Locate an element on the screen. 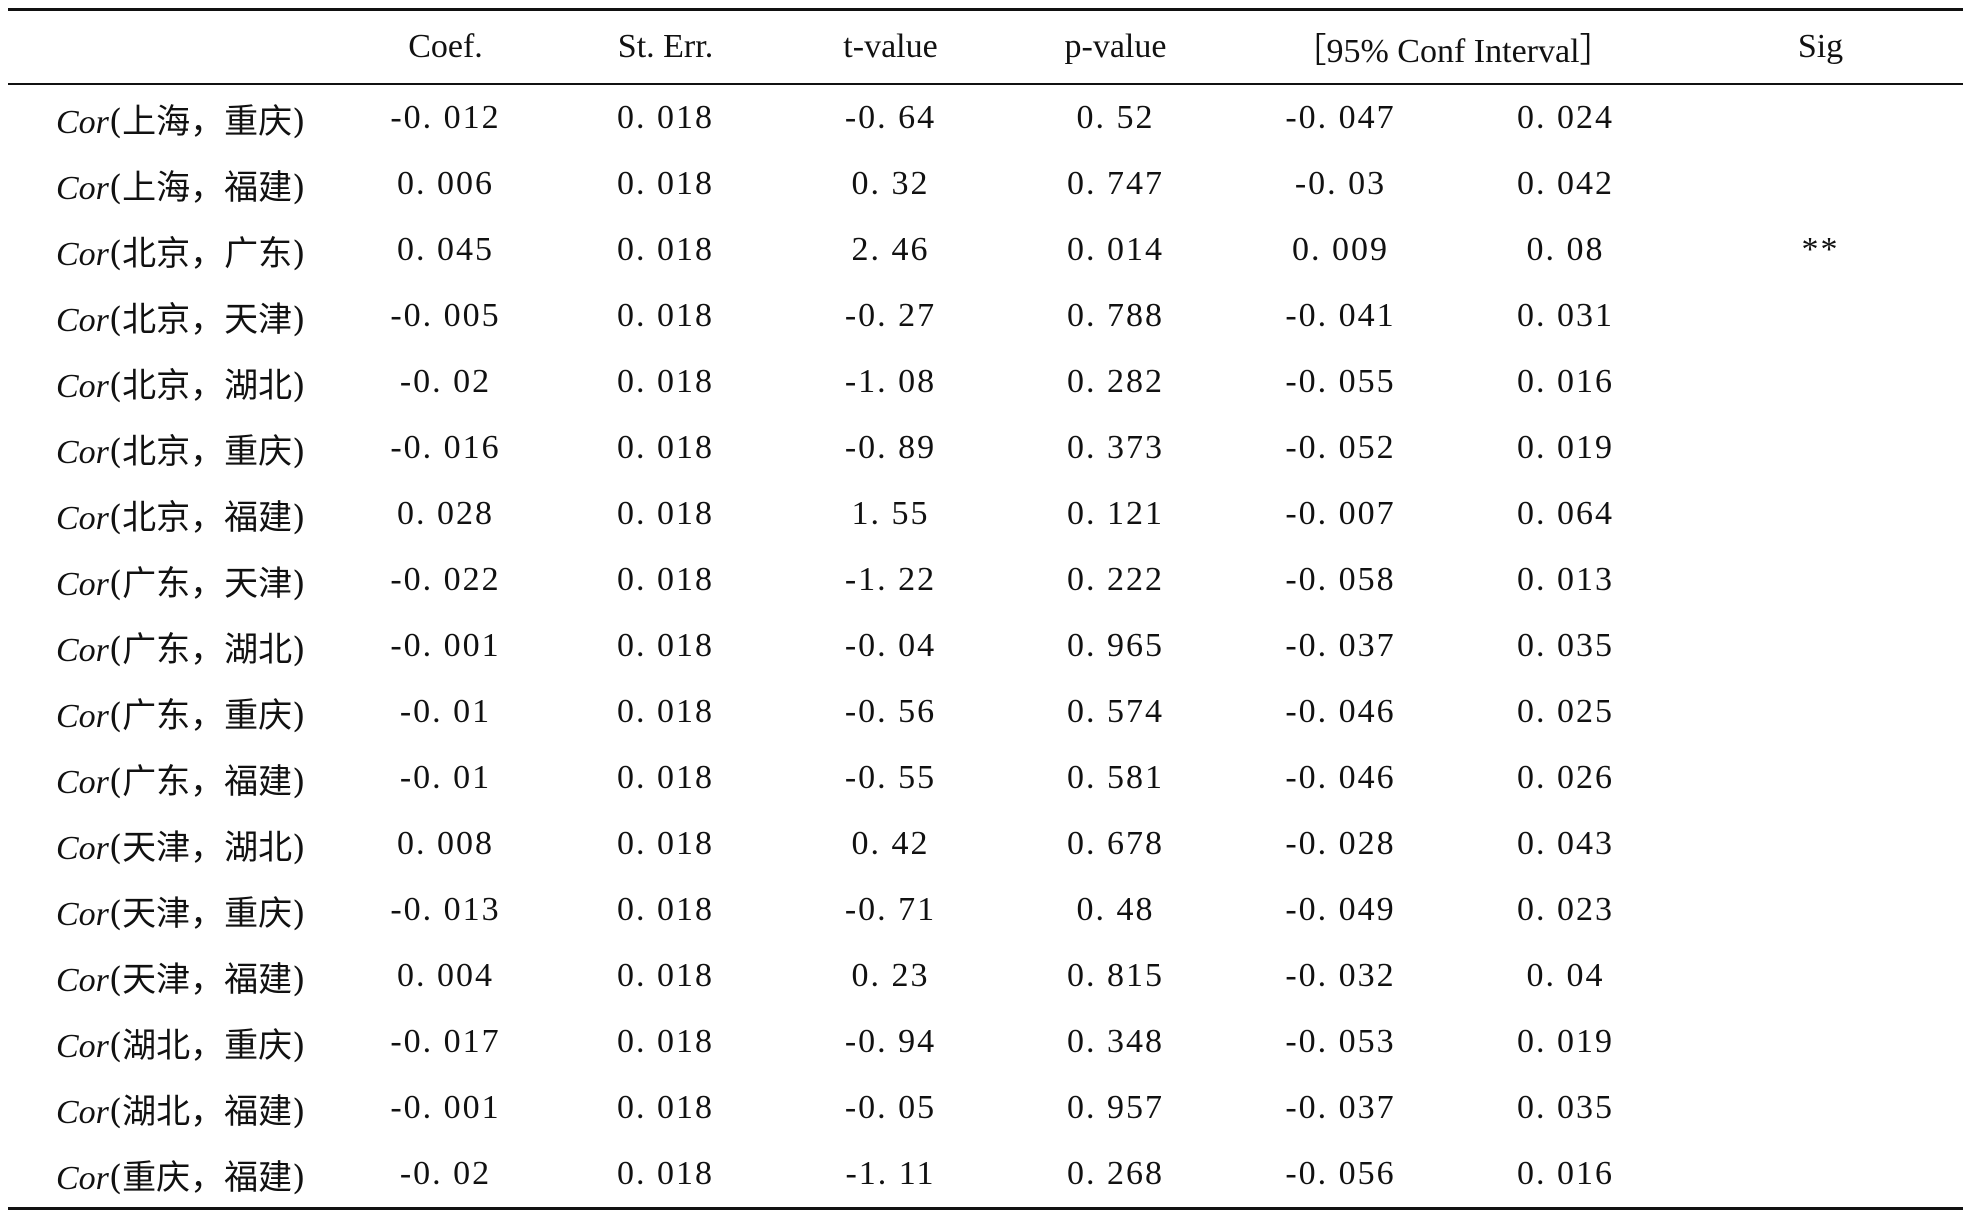 The height and width of the screenshot is (1210, 1971). province-pair: (广东，湖北) is located at coordinates (207, 649).